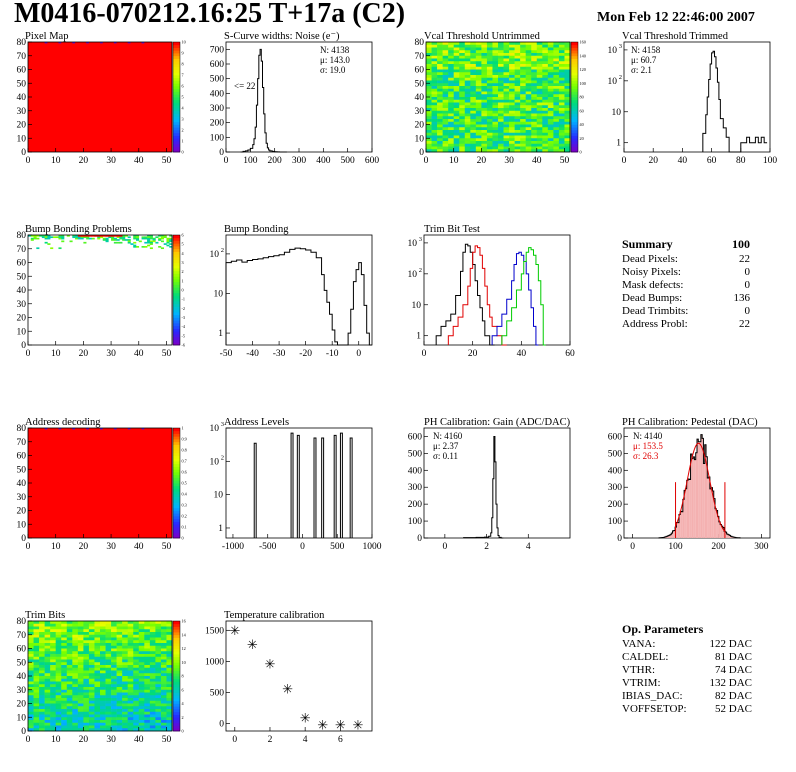 The image size is (796, 772). Describe the element at coordinates (615, 488) in the screenshot. I see `y-tick-label: 300` at that location.